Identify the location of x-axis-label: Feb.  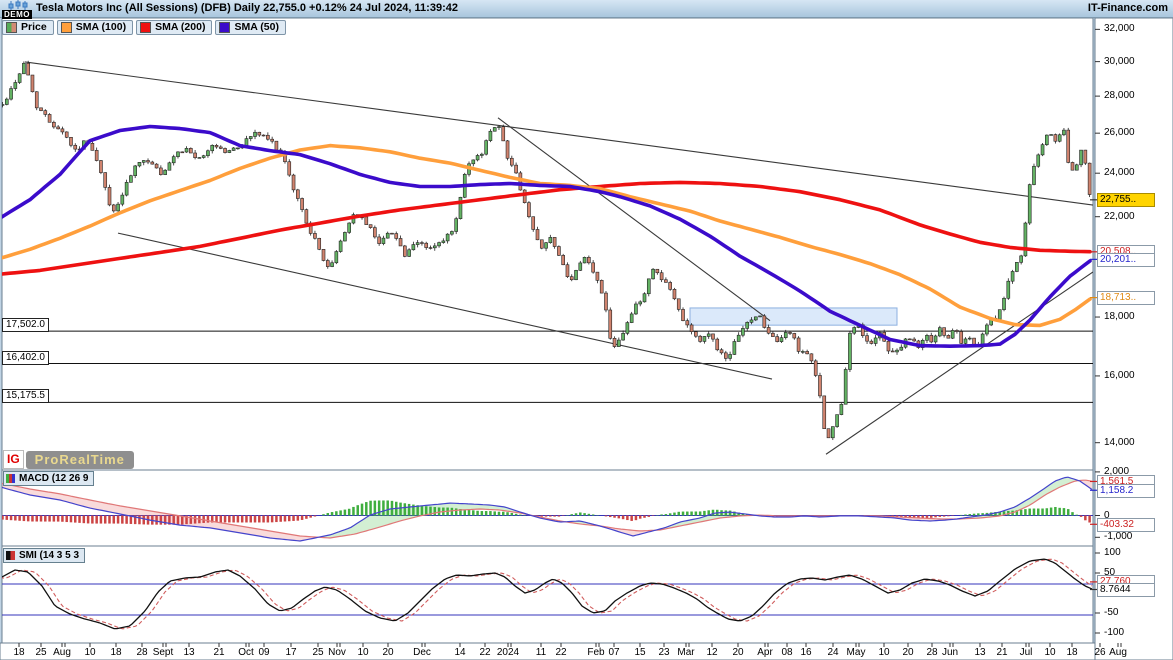
(596, 652).